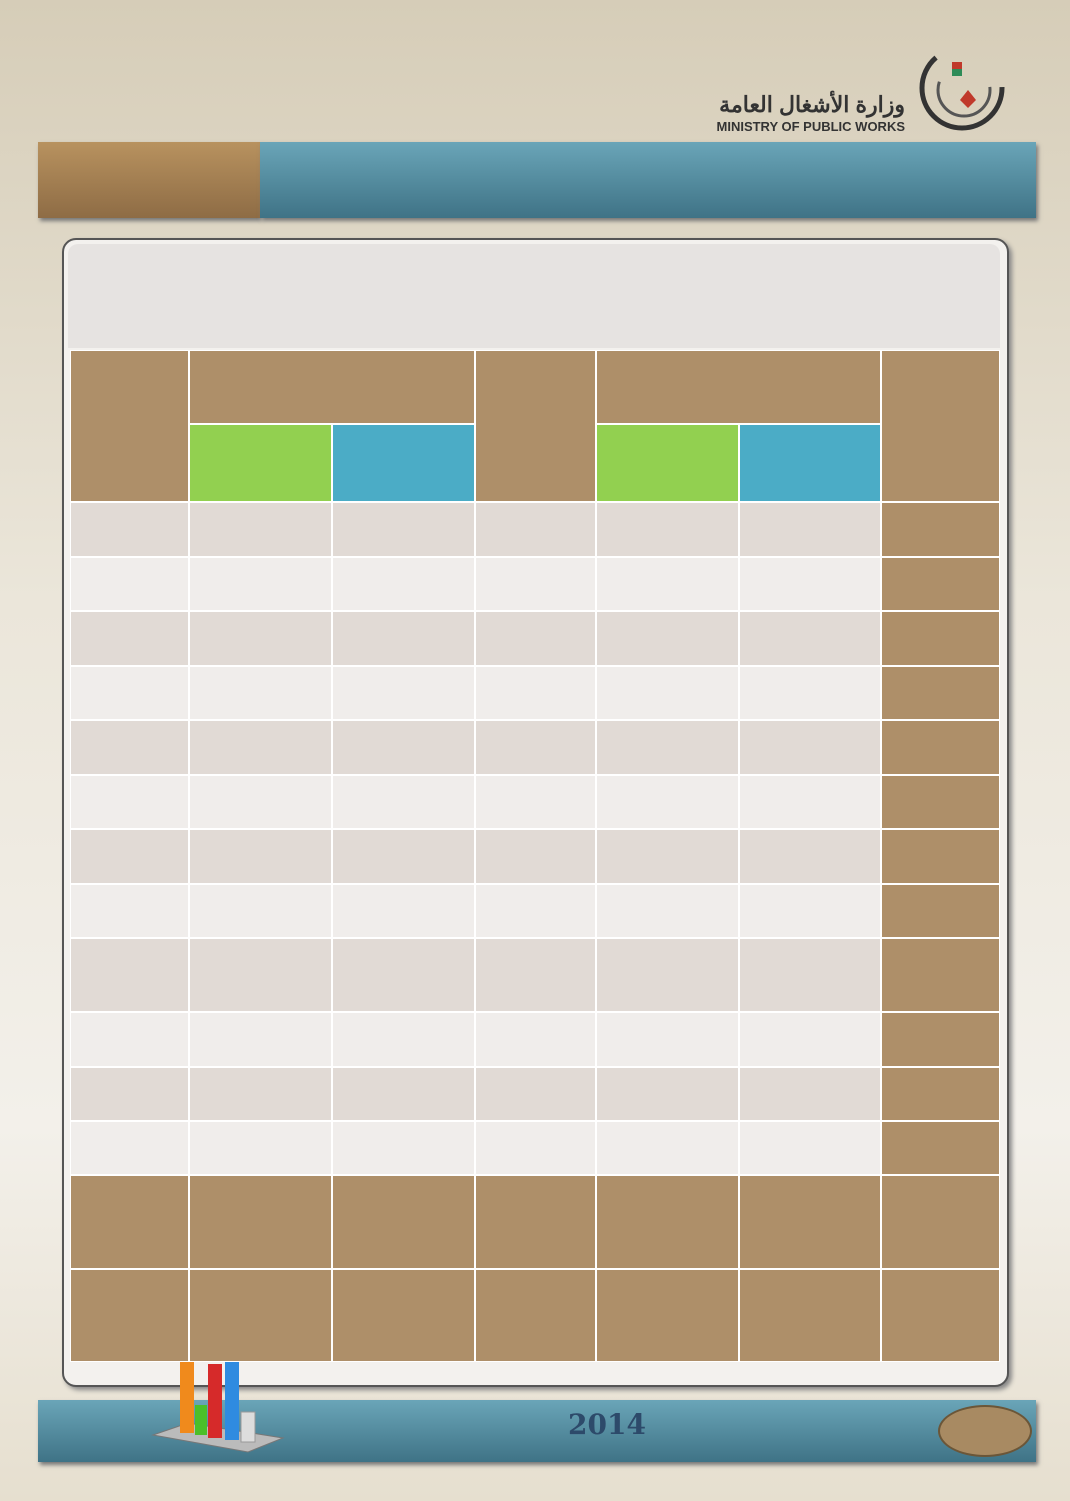 The image size is (1070, 1501). What do you see at coordinates (607, 1424) in the screenshot?
I see `footer-year: 2014` at bounding box center [607, 1424].